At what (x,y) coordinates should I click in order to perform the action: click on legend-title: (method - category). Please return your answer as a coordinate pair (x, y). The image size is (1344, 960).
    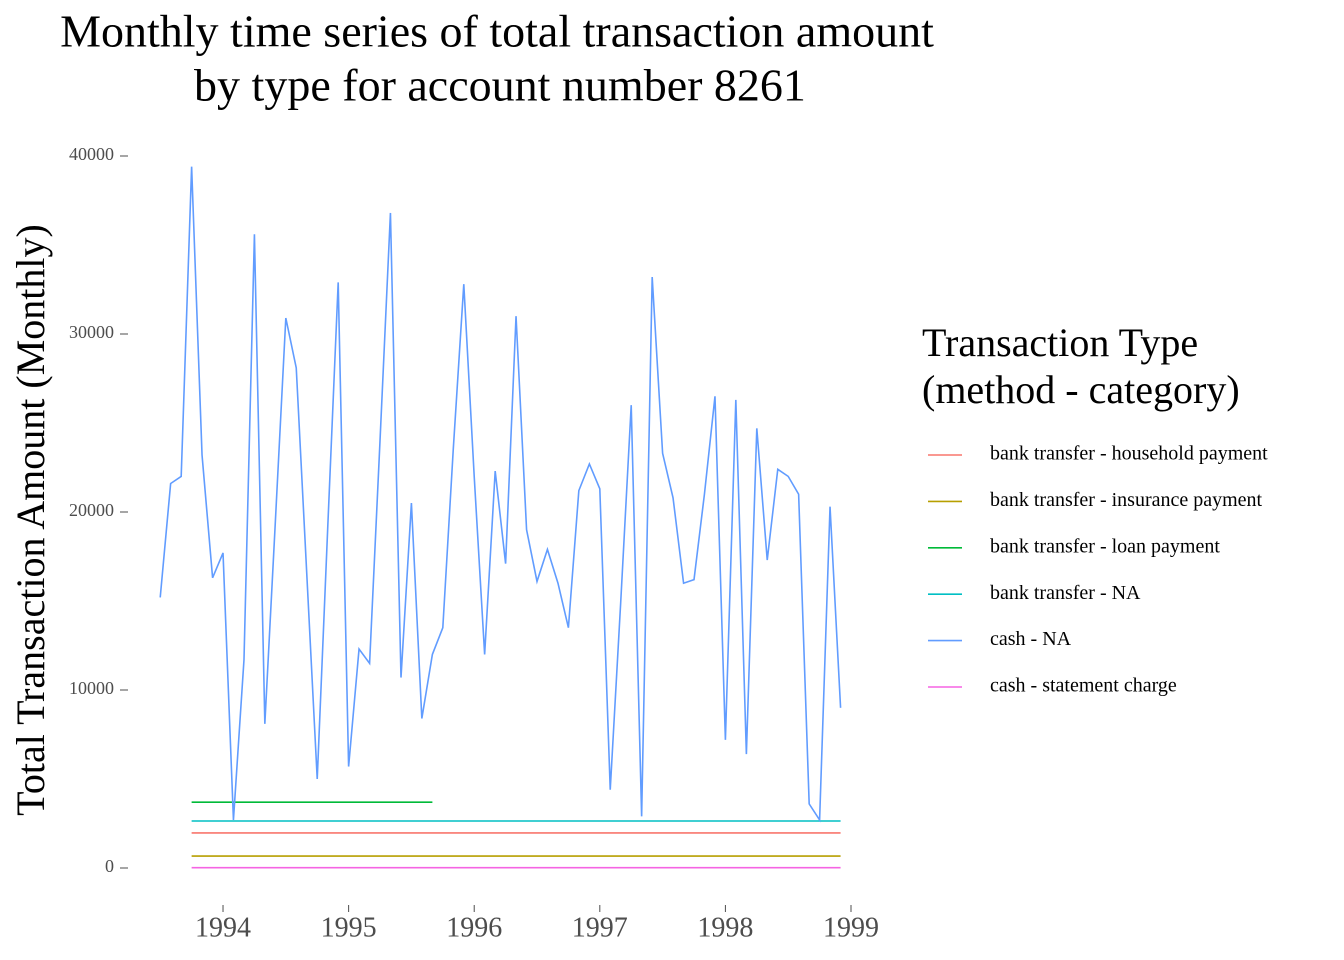
    Looking at the image, I should click on (1081, 389).